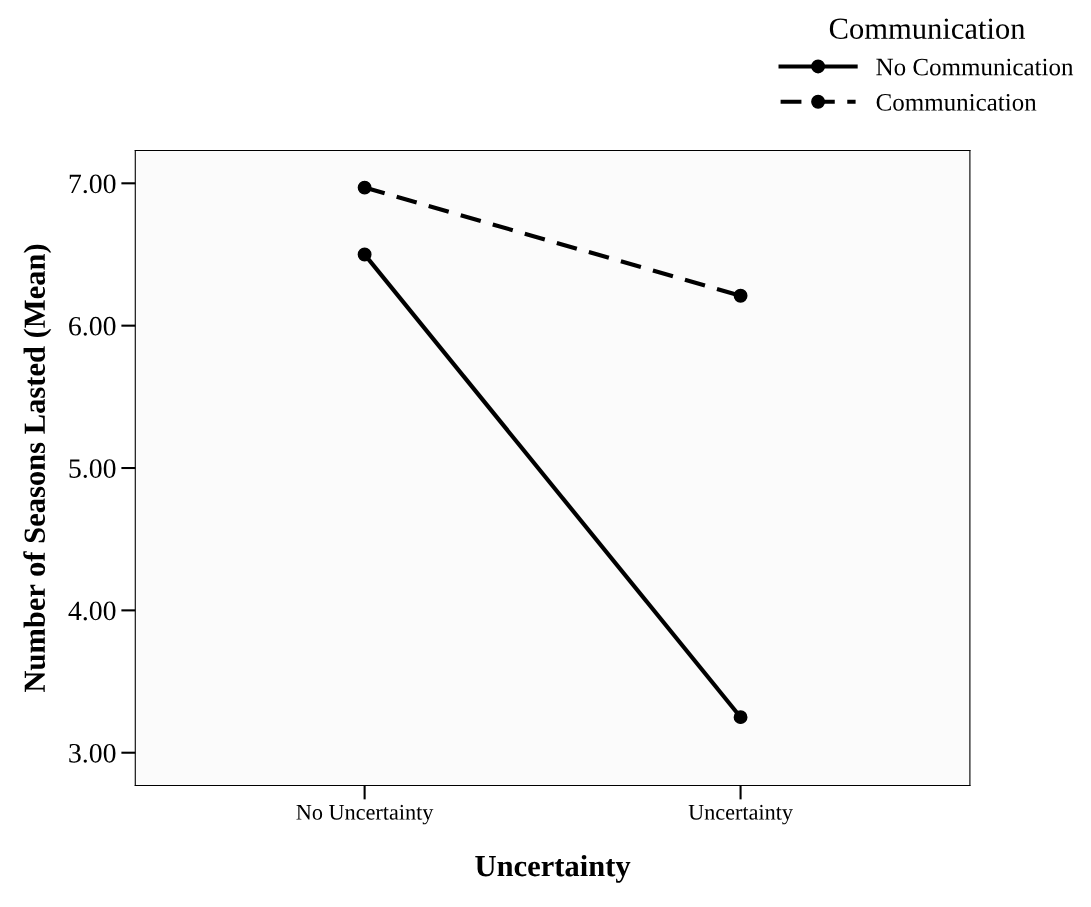 Image resolution: width=1091 pixels, height=907 pixels. Describe the element at coordinates (975, 67) in the screenshot. I see `legend-label: No Communication` at that location.